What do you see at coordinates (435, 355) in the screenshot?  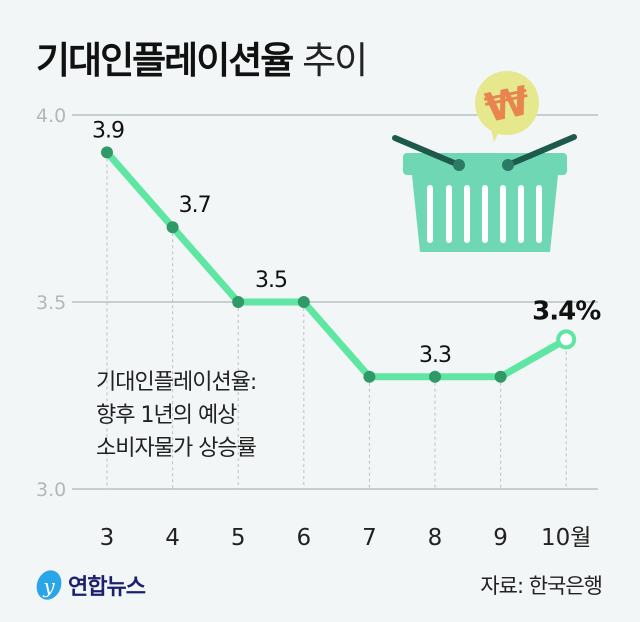 I see `data-label: 3.3` at bounding box center [435, 355].